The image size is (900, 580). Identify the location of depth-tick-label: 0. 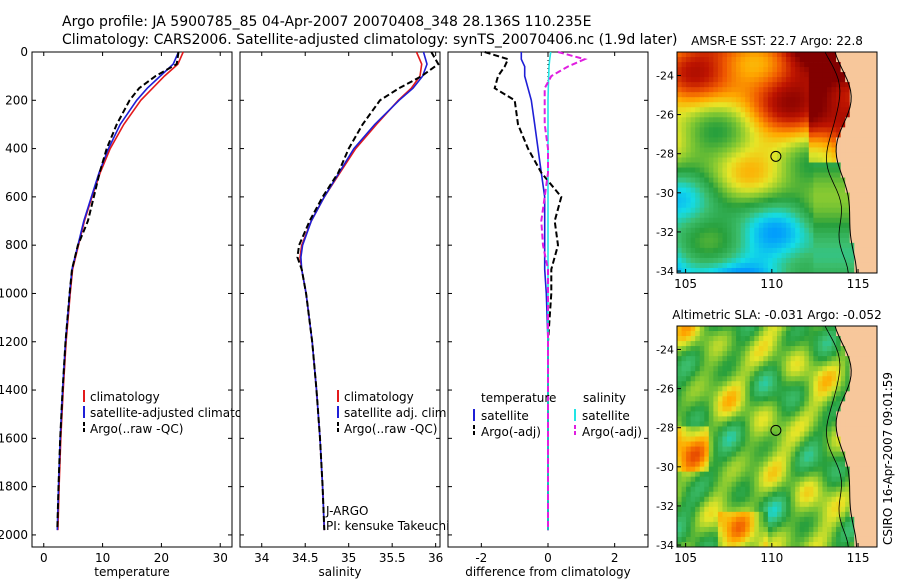
(24, 52).